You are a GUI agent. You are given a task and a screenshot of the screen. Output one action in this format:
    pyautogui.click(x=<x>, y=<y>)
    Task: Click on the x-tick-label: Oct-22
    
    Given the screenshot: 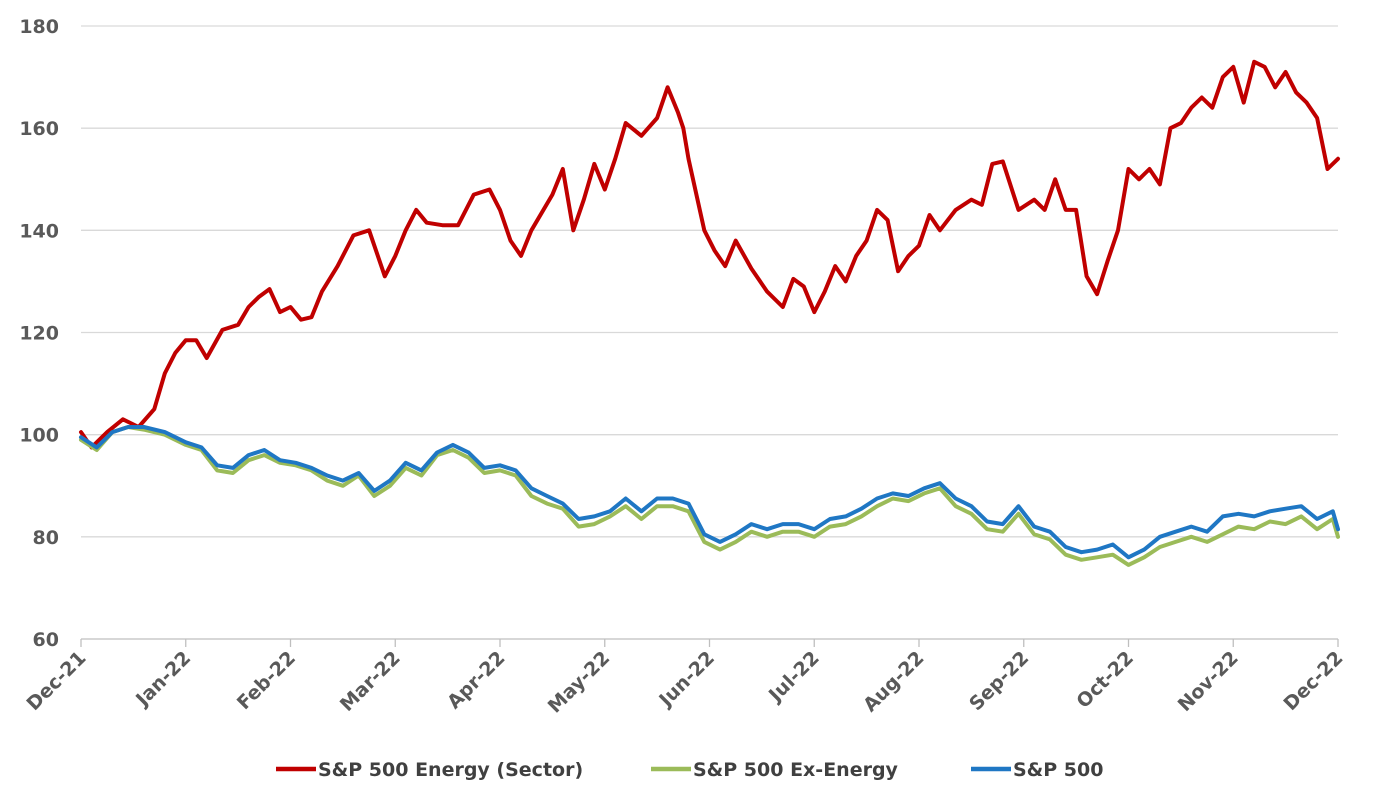 What is the action you would take?
    pyautogui.click(x=1105, y=680)
    